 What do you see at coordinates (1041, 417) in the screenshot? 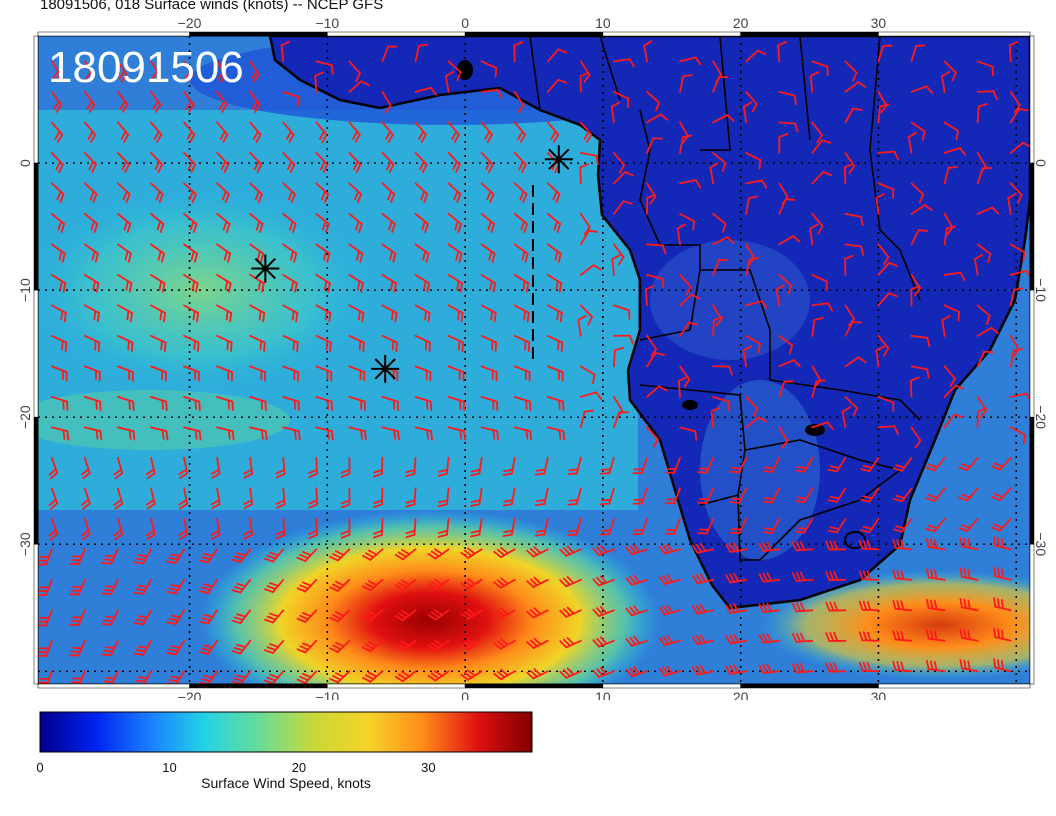
I see `lat-tick-right: −20` at bounding box center [1041, 417].